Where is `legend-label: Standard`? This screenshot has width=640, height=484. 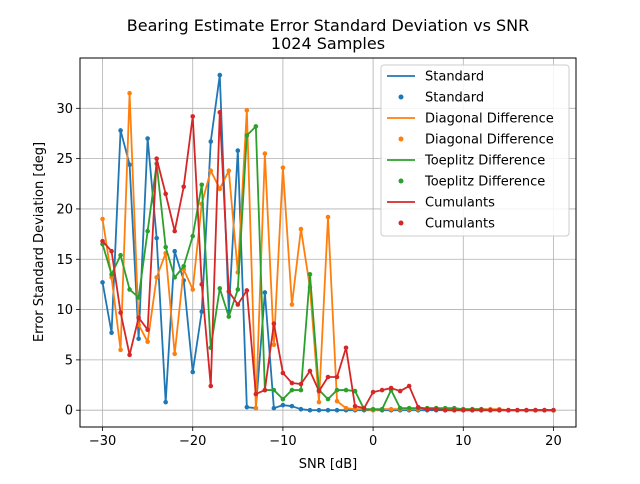 legend-label: Standard is located at coordinates (454, 77).